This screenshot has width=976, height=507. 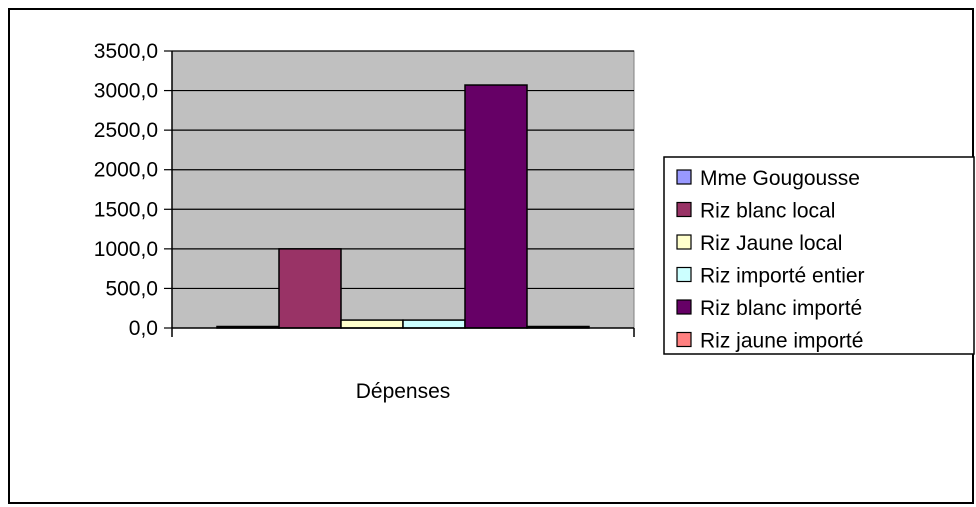 What do you see at coordinates (131, 288) in the screenshot?
I see `y-tick-label: 500,0` at bounding box center [131, 288].